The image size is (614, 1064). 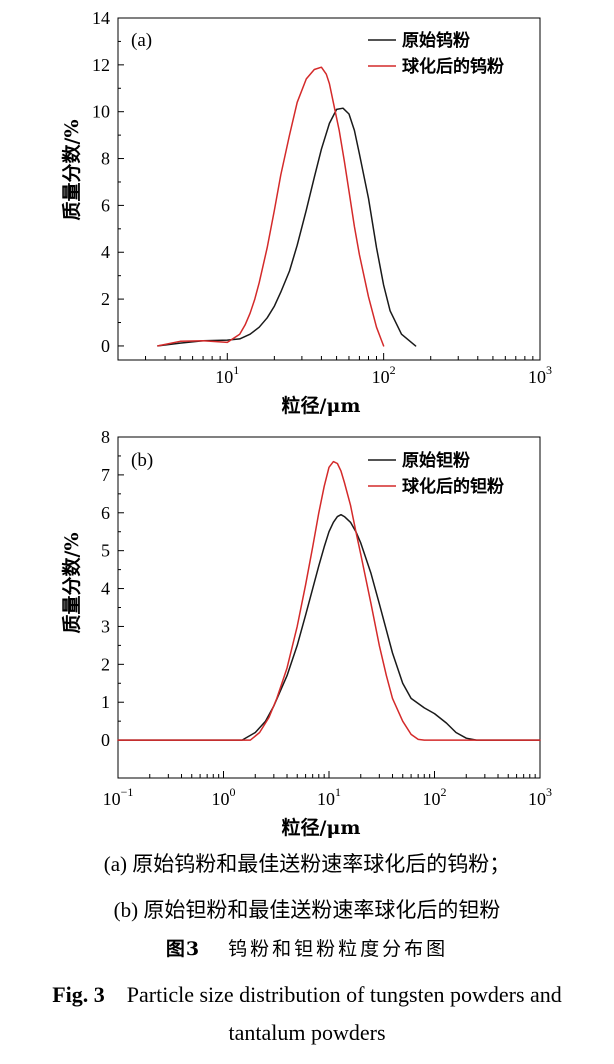 What do you see at coordinates (105, 475) in the screenshot?
I see `y-tick-label: 7` at bounding box center [105, 475].